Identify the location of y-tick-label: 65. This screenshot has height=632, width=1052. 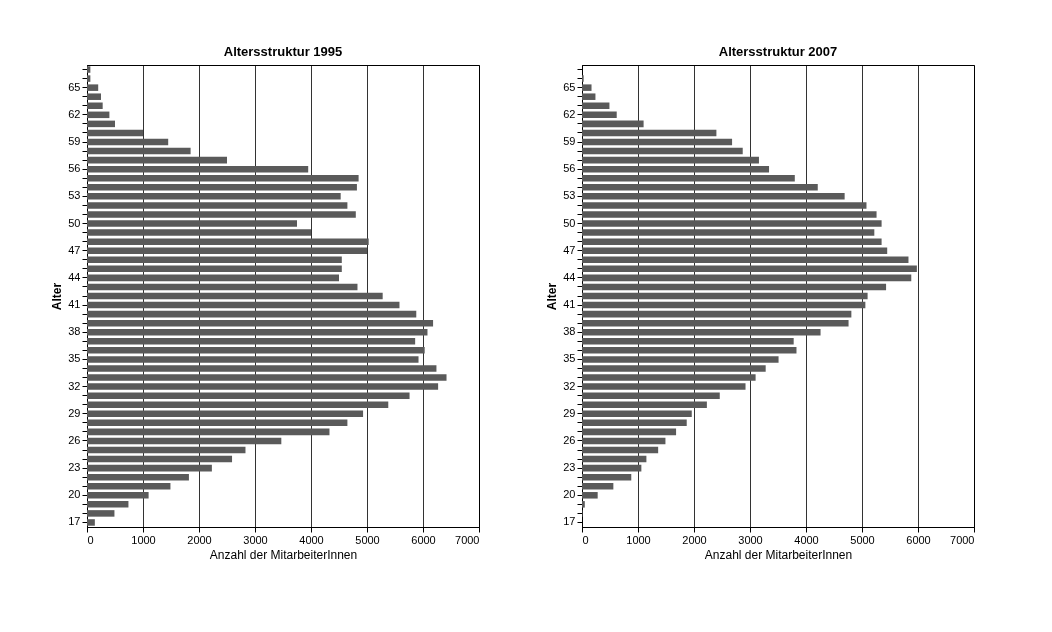
(74, 86).